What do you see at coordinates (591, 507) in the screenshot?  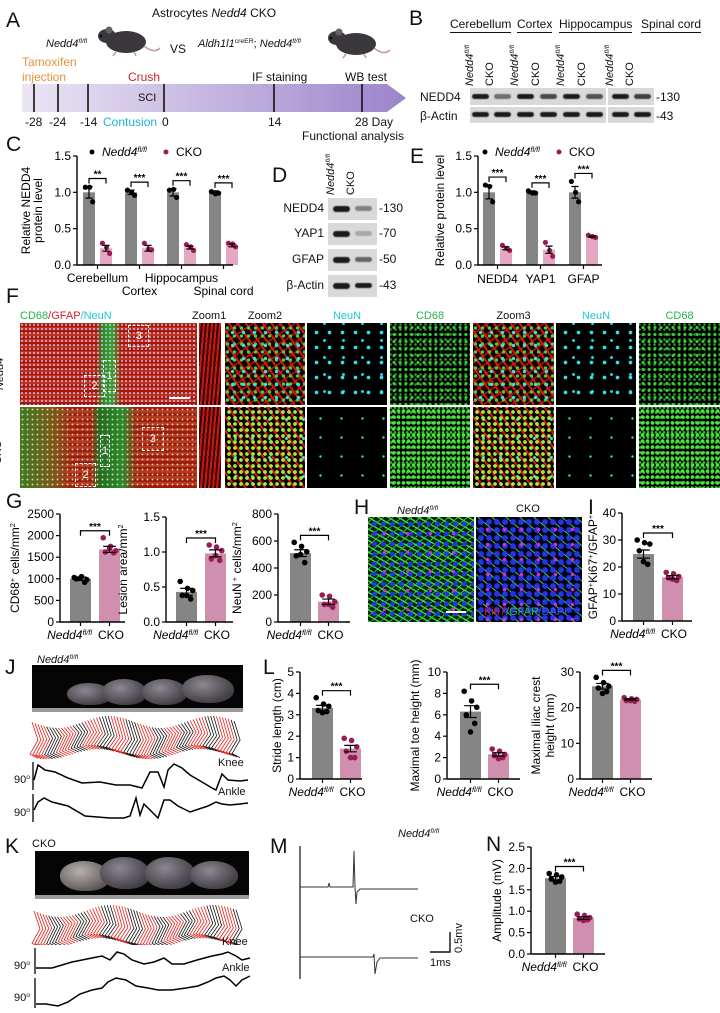 I see `panel-label-i: I` at bounding box center [591, 507].